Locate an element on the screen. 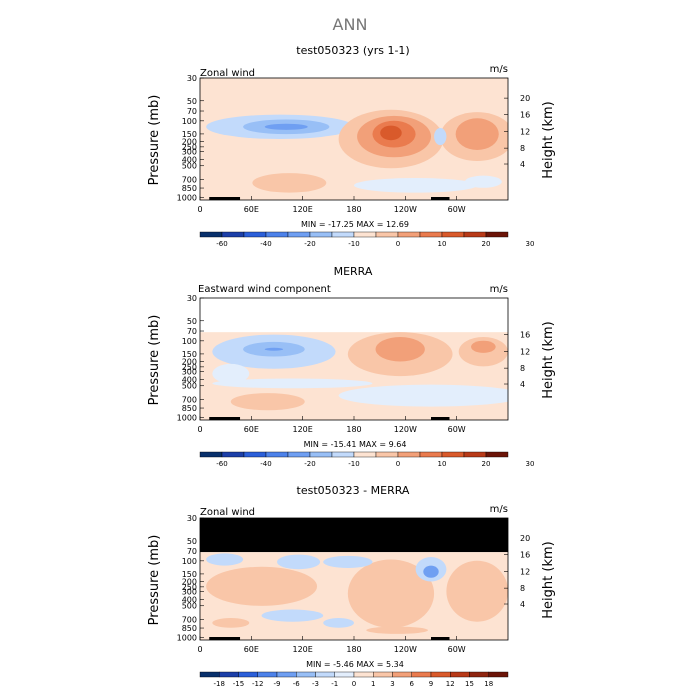 This screenshot has width=700, height=700. masked-region is located at coordinates (354, 535).